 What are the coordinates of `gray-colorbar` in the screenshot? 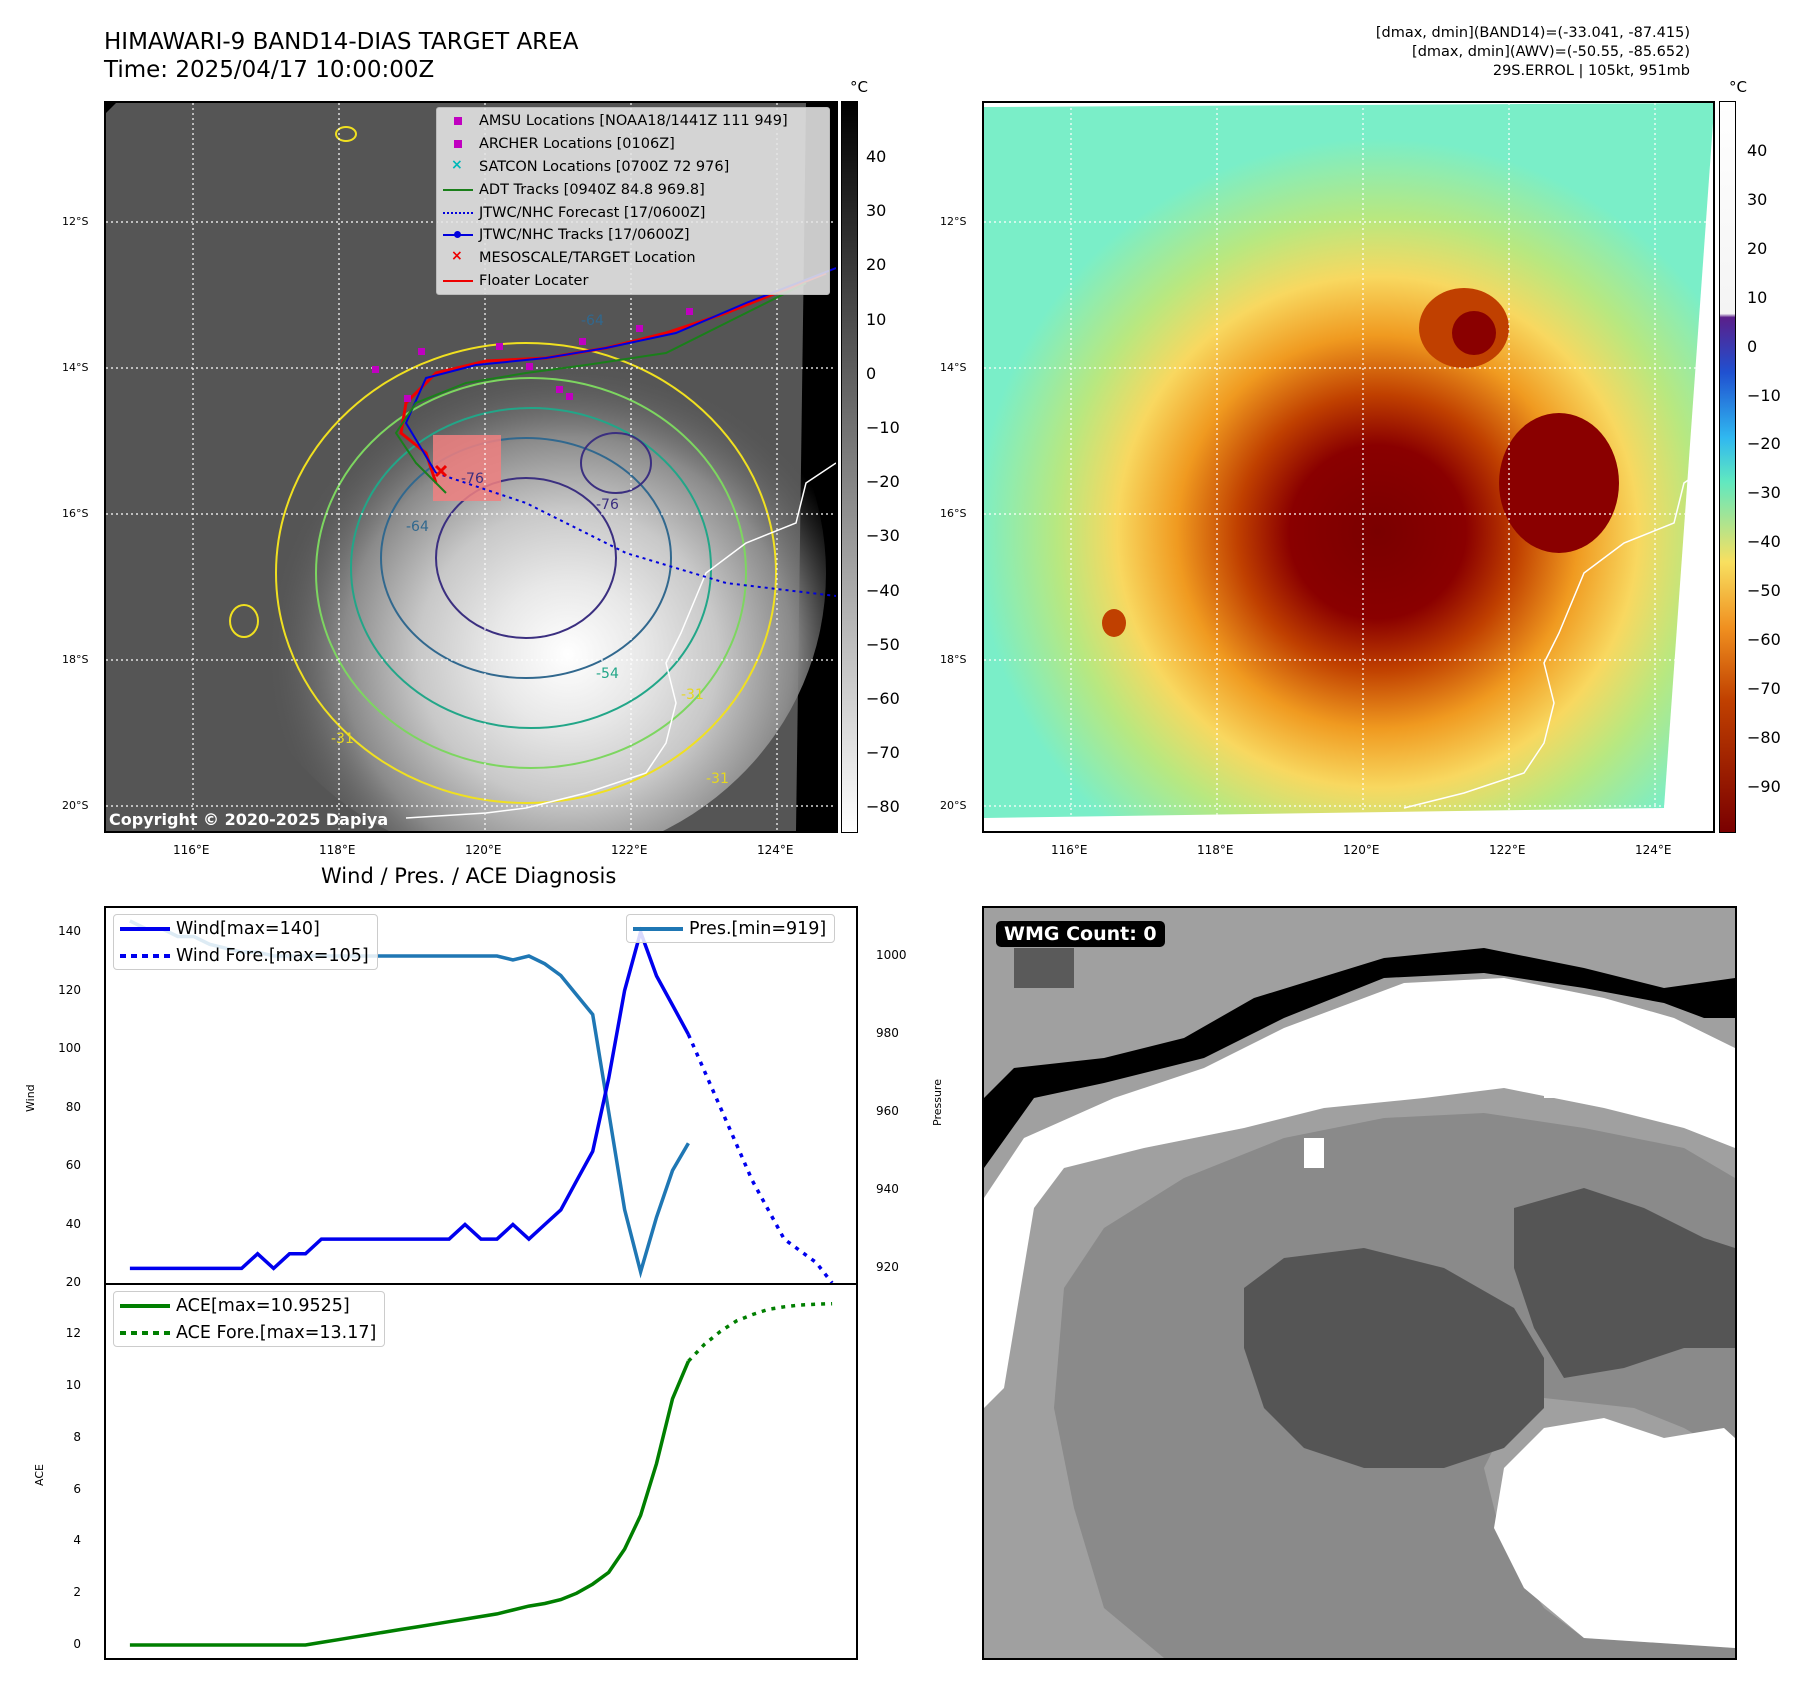 It's located at (849, 467).